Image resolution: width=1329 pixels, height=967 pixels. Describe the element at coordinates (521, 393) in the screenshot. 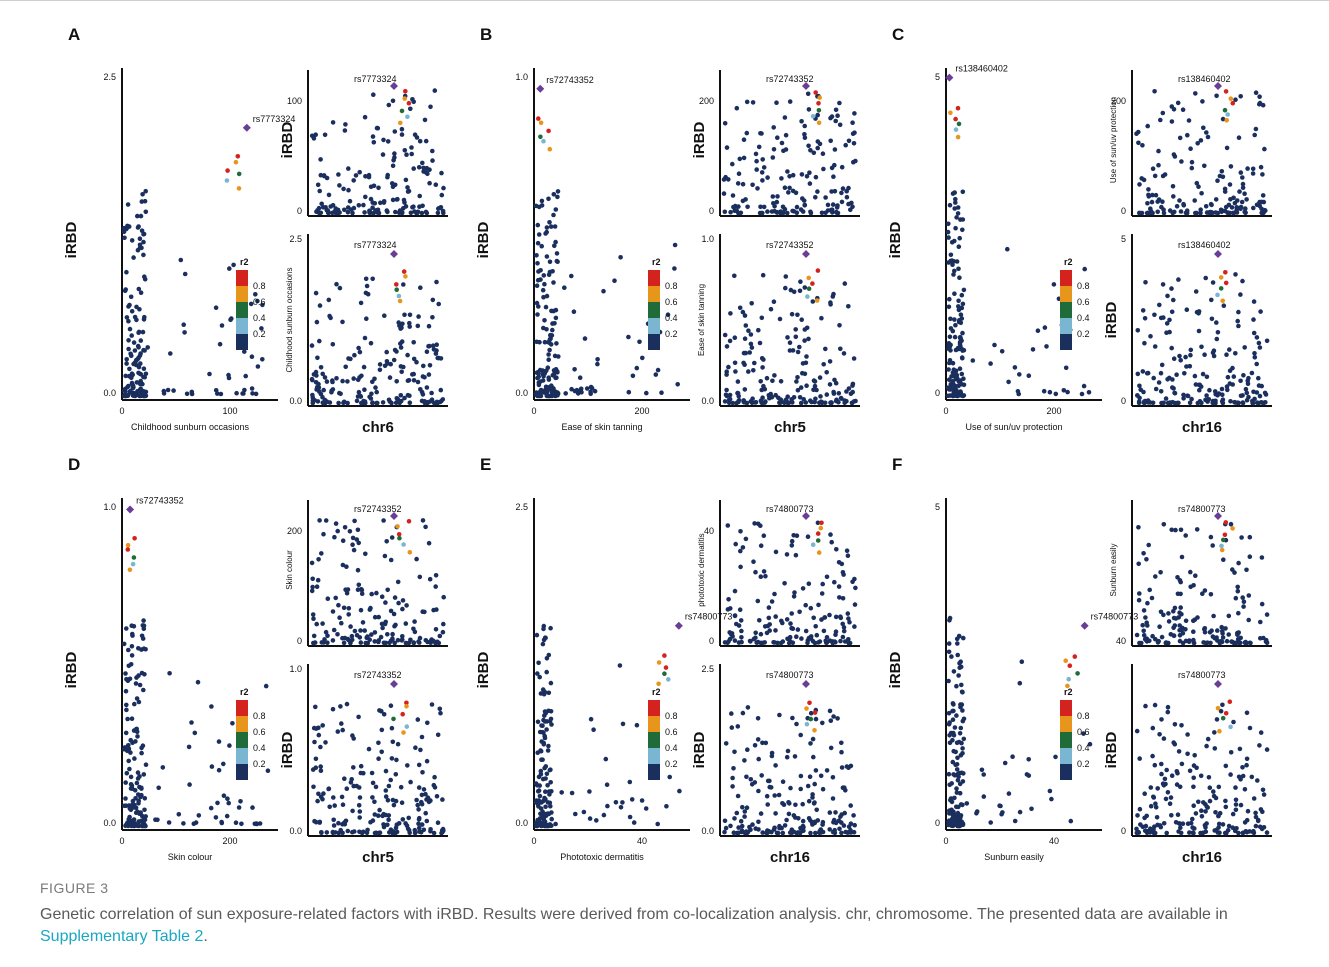

I see `left-y-tick: 0.0` at that location.